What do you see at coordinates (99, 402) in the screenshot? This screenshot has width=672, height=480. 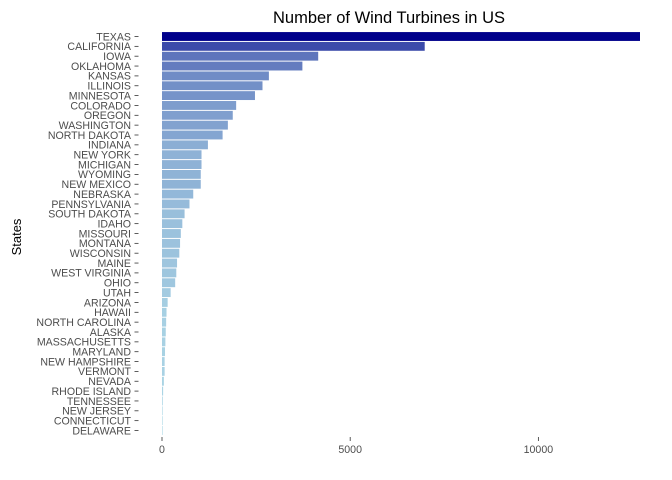 I see `category-label: TENNESSEE` at bounding box center [99, 402].